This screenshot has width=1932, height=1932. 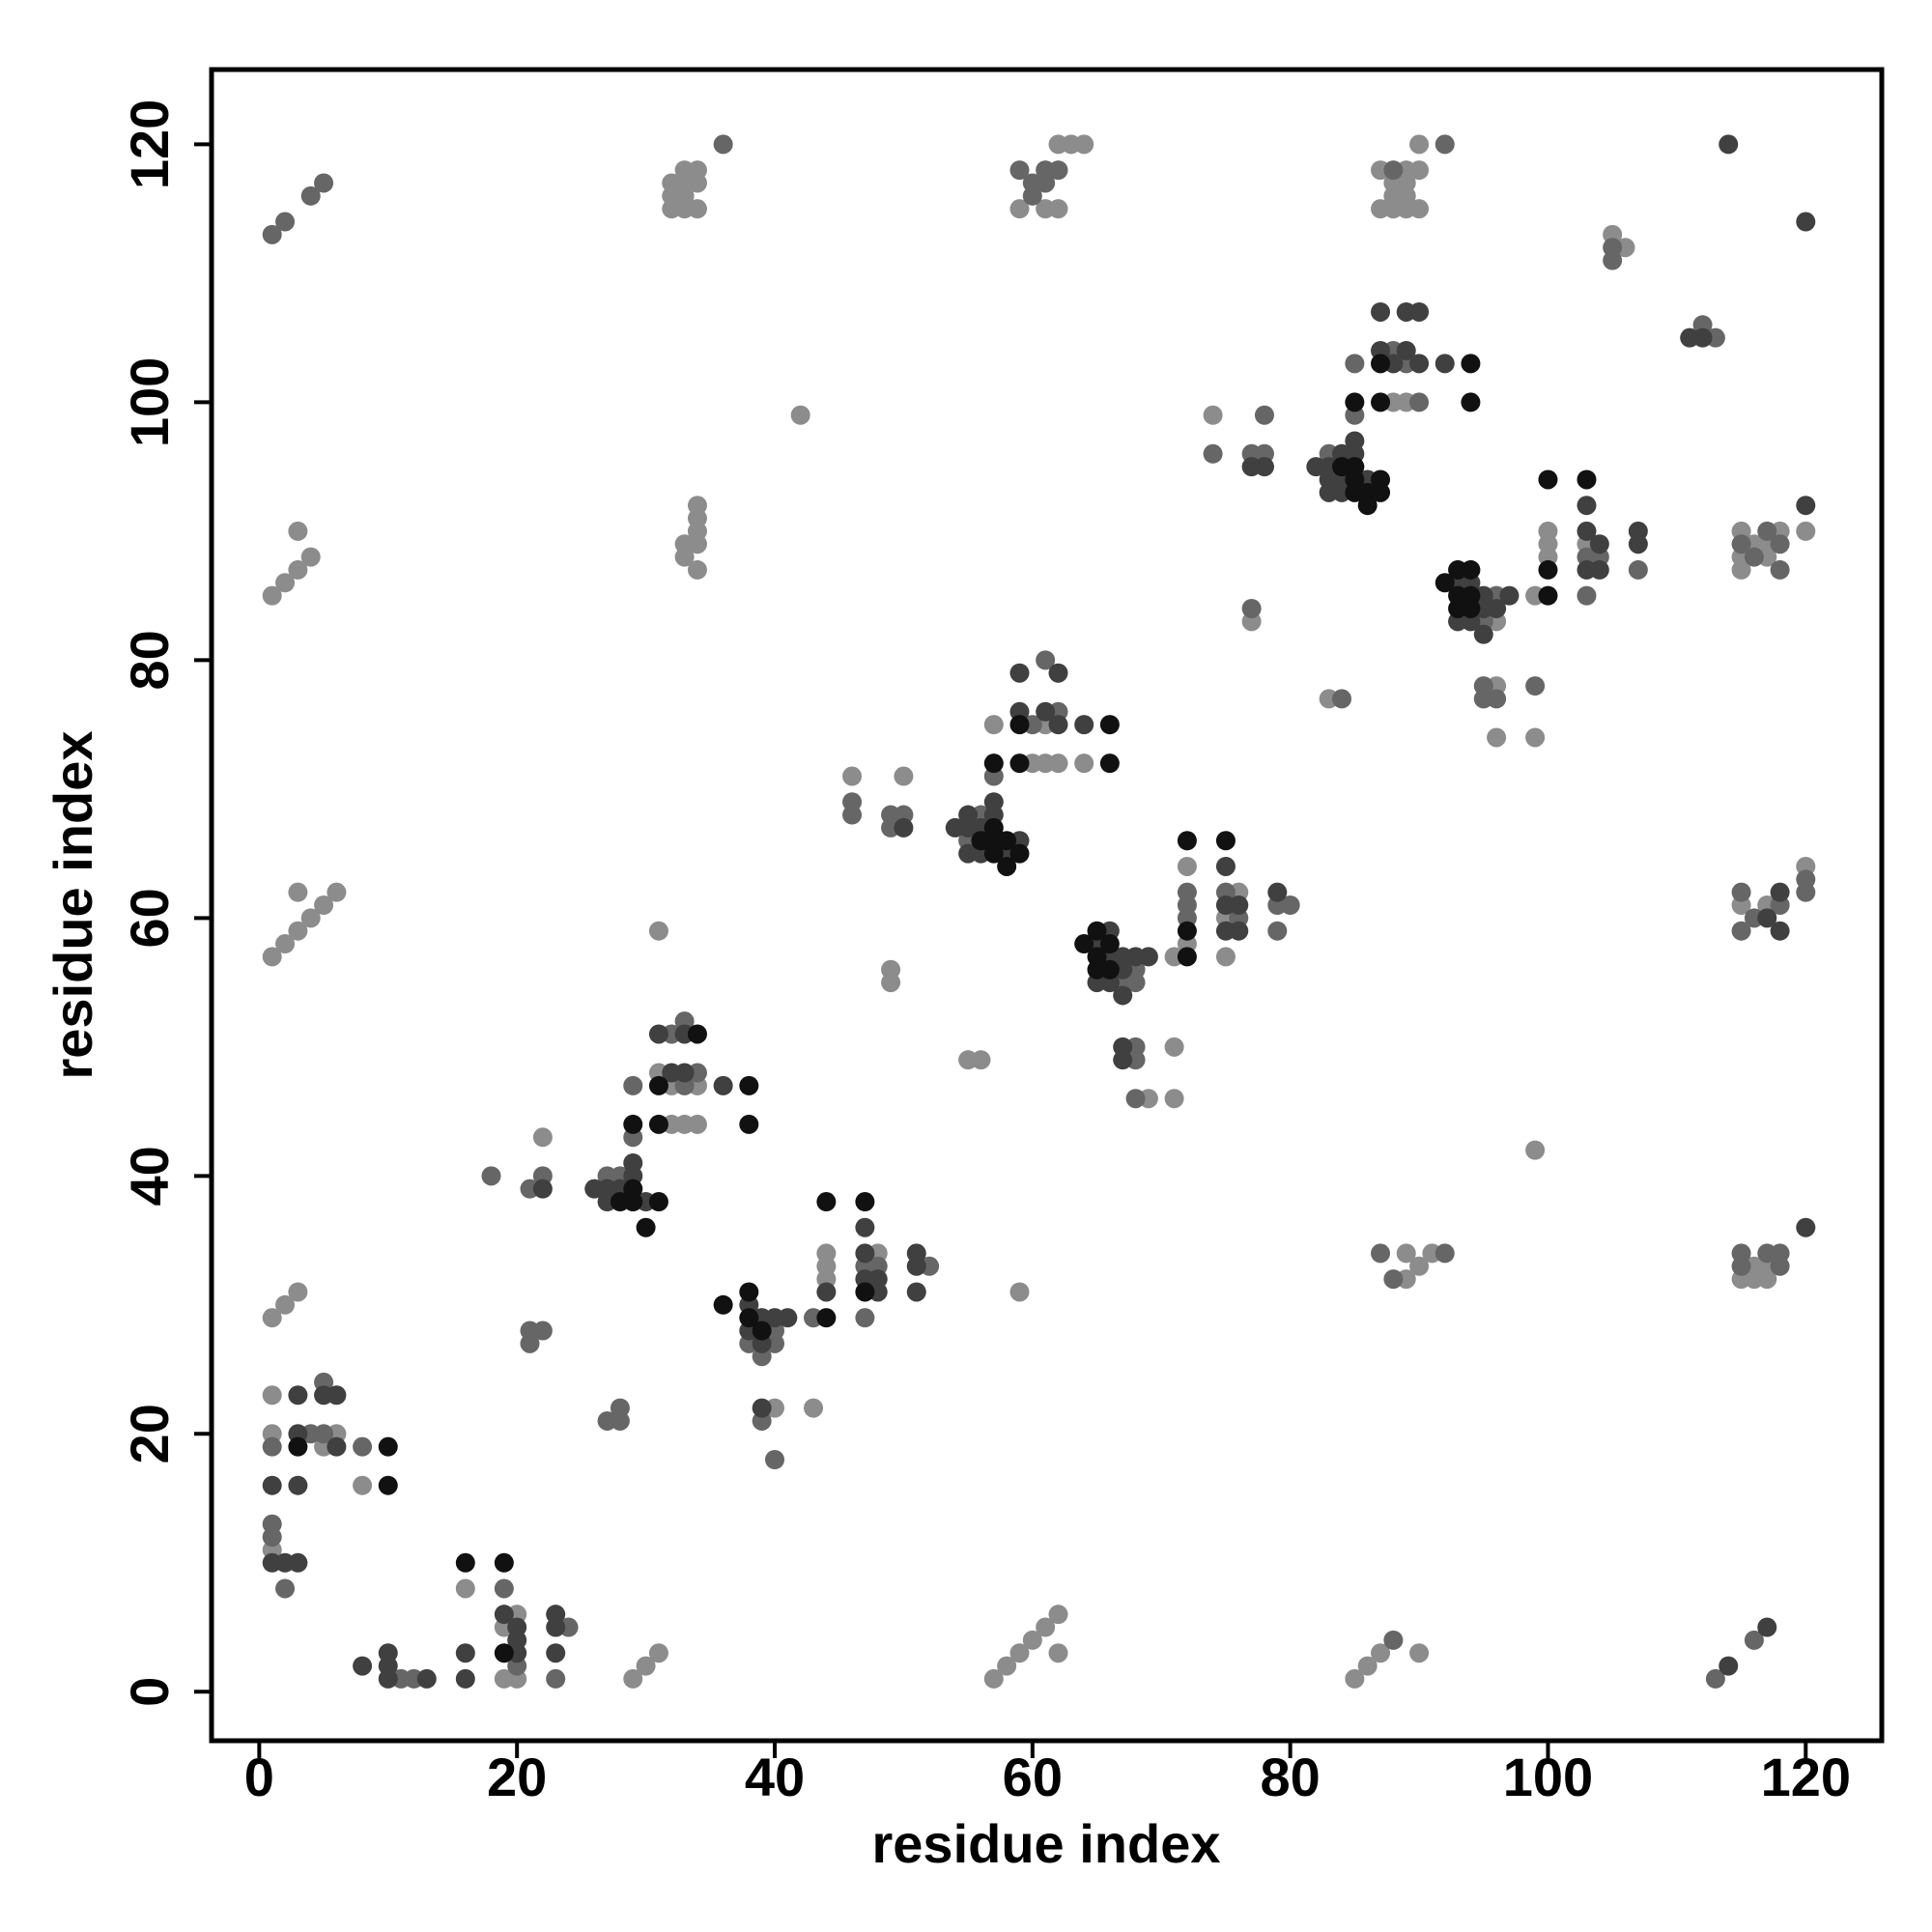 I want to click on y-tick-label: 40, so click(x=149, y=1176).